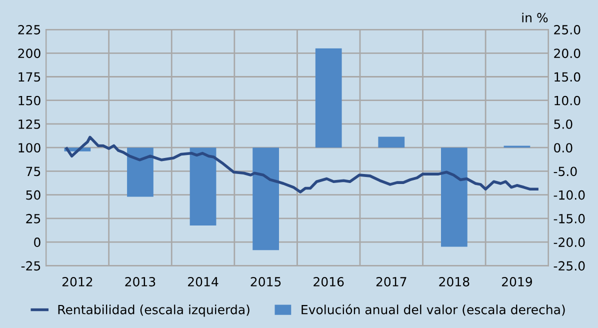 This screenshot has width=598, height=328. What do you see at coordinates (29, 77) in the screenshot?
I see `y-tick-label: 175` at bounding box center [29, 77].